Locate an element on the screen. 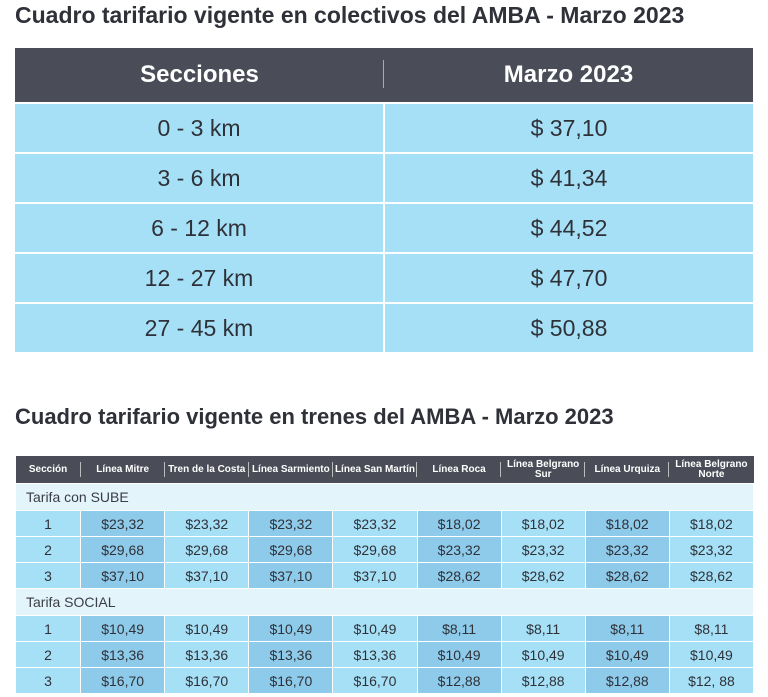  price-cell: $ 47,70 is located at coordinates (568, 277).